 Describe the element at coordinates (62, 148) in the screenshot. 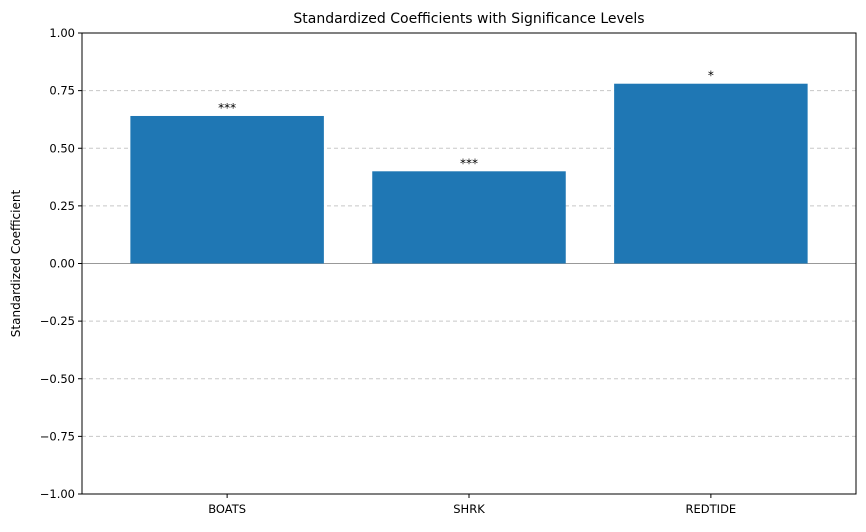

I see `y-tick-label: 0.50` at that location.